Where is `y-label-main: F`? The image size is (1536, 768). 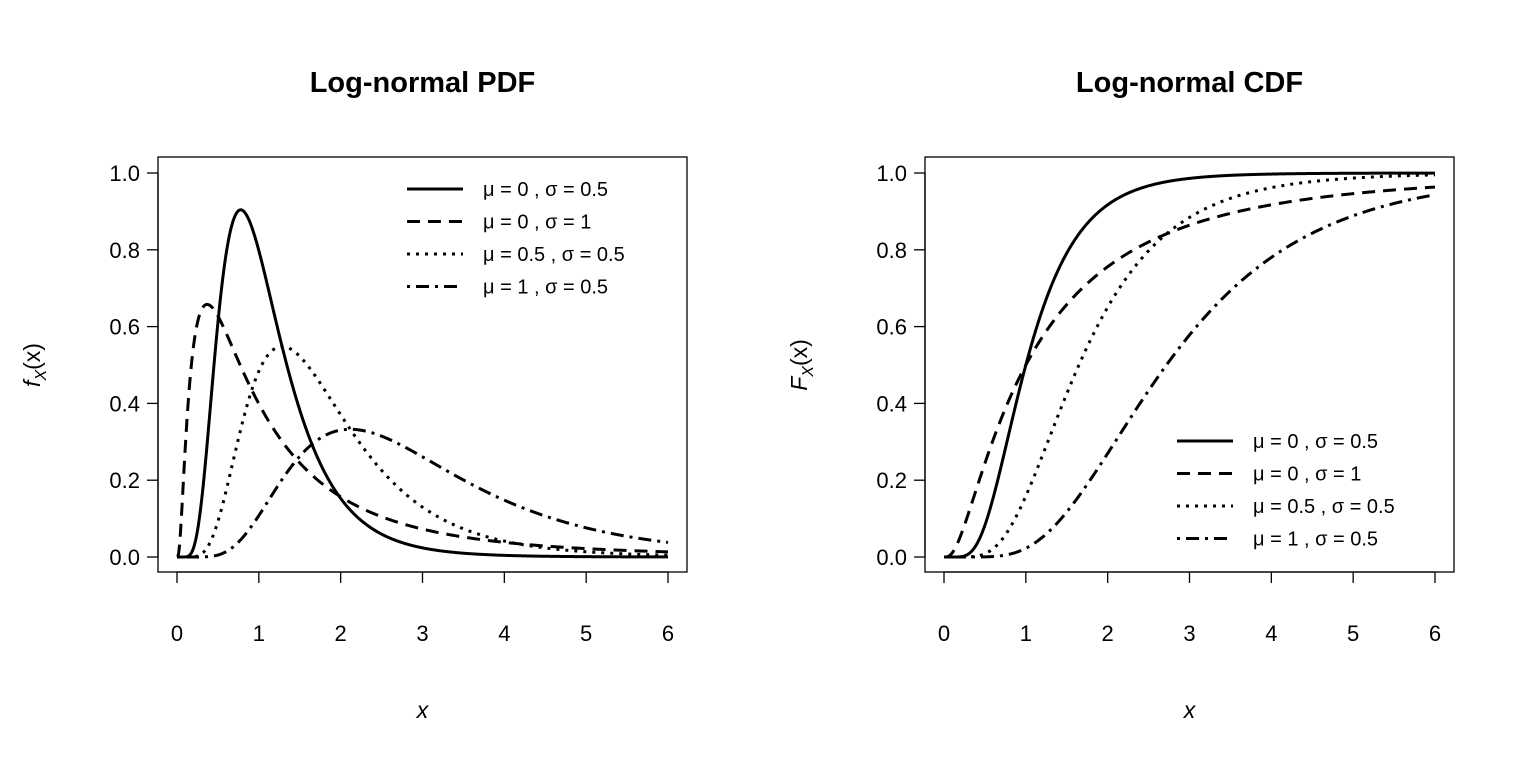 y-label-main: F is located at coordinates (799, 383).